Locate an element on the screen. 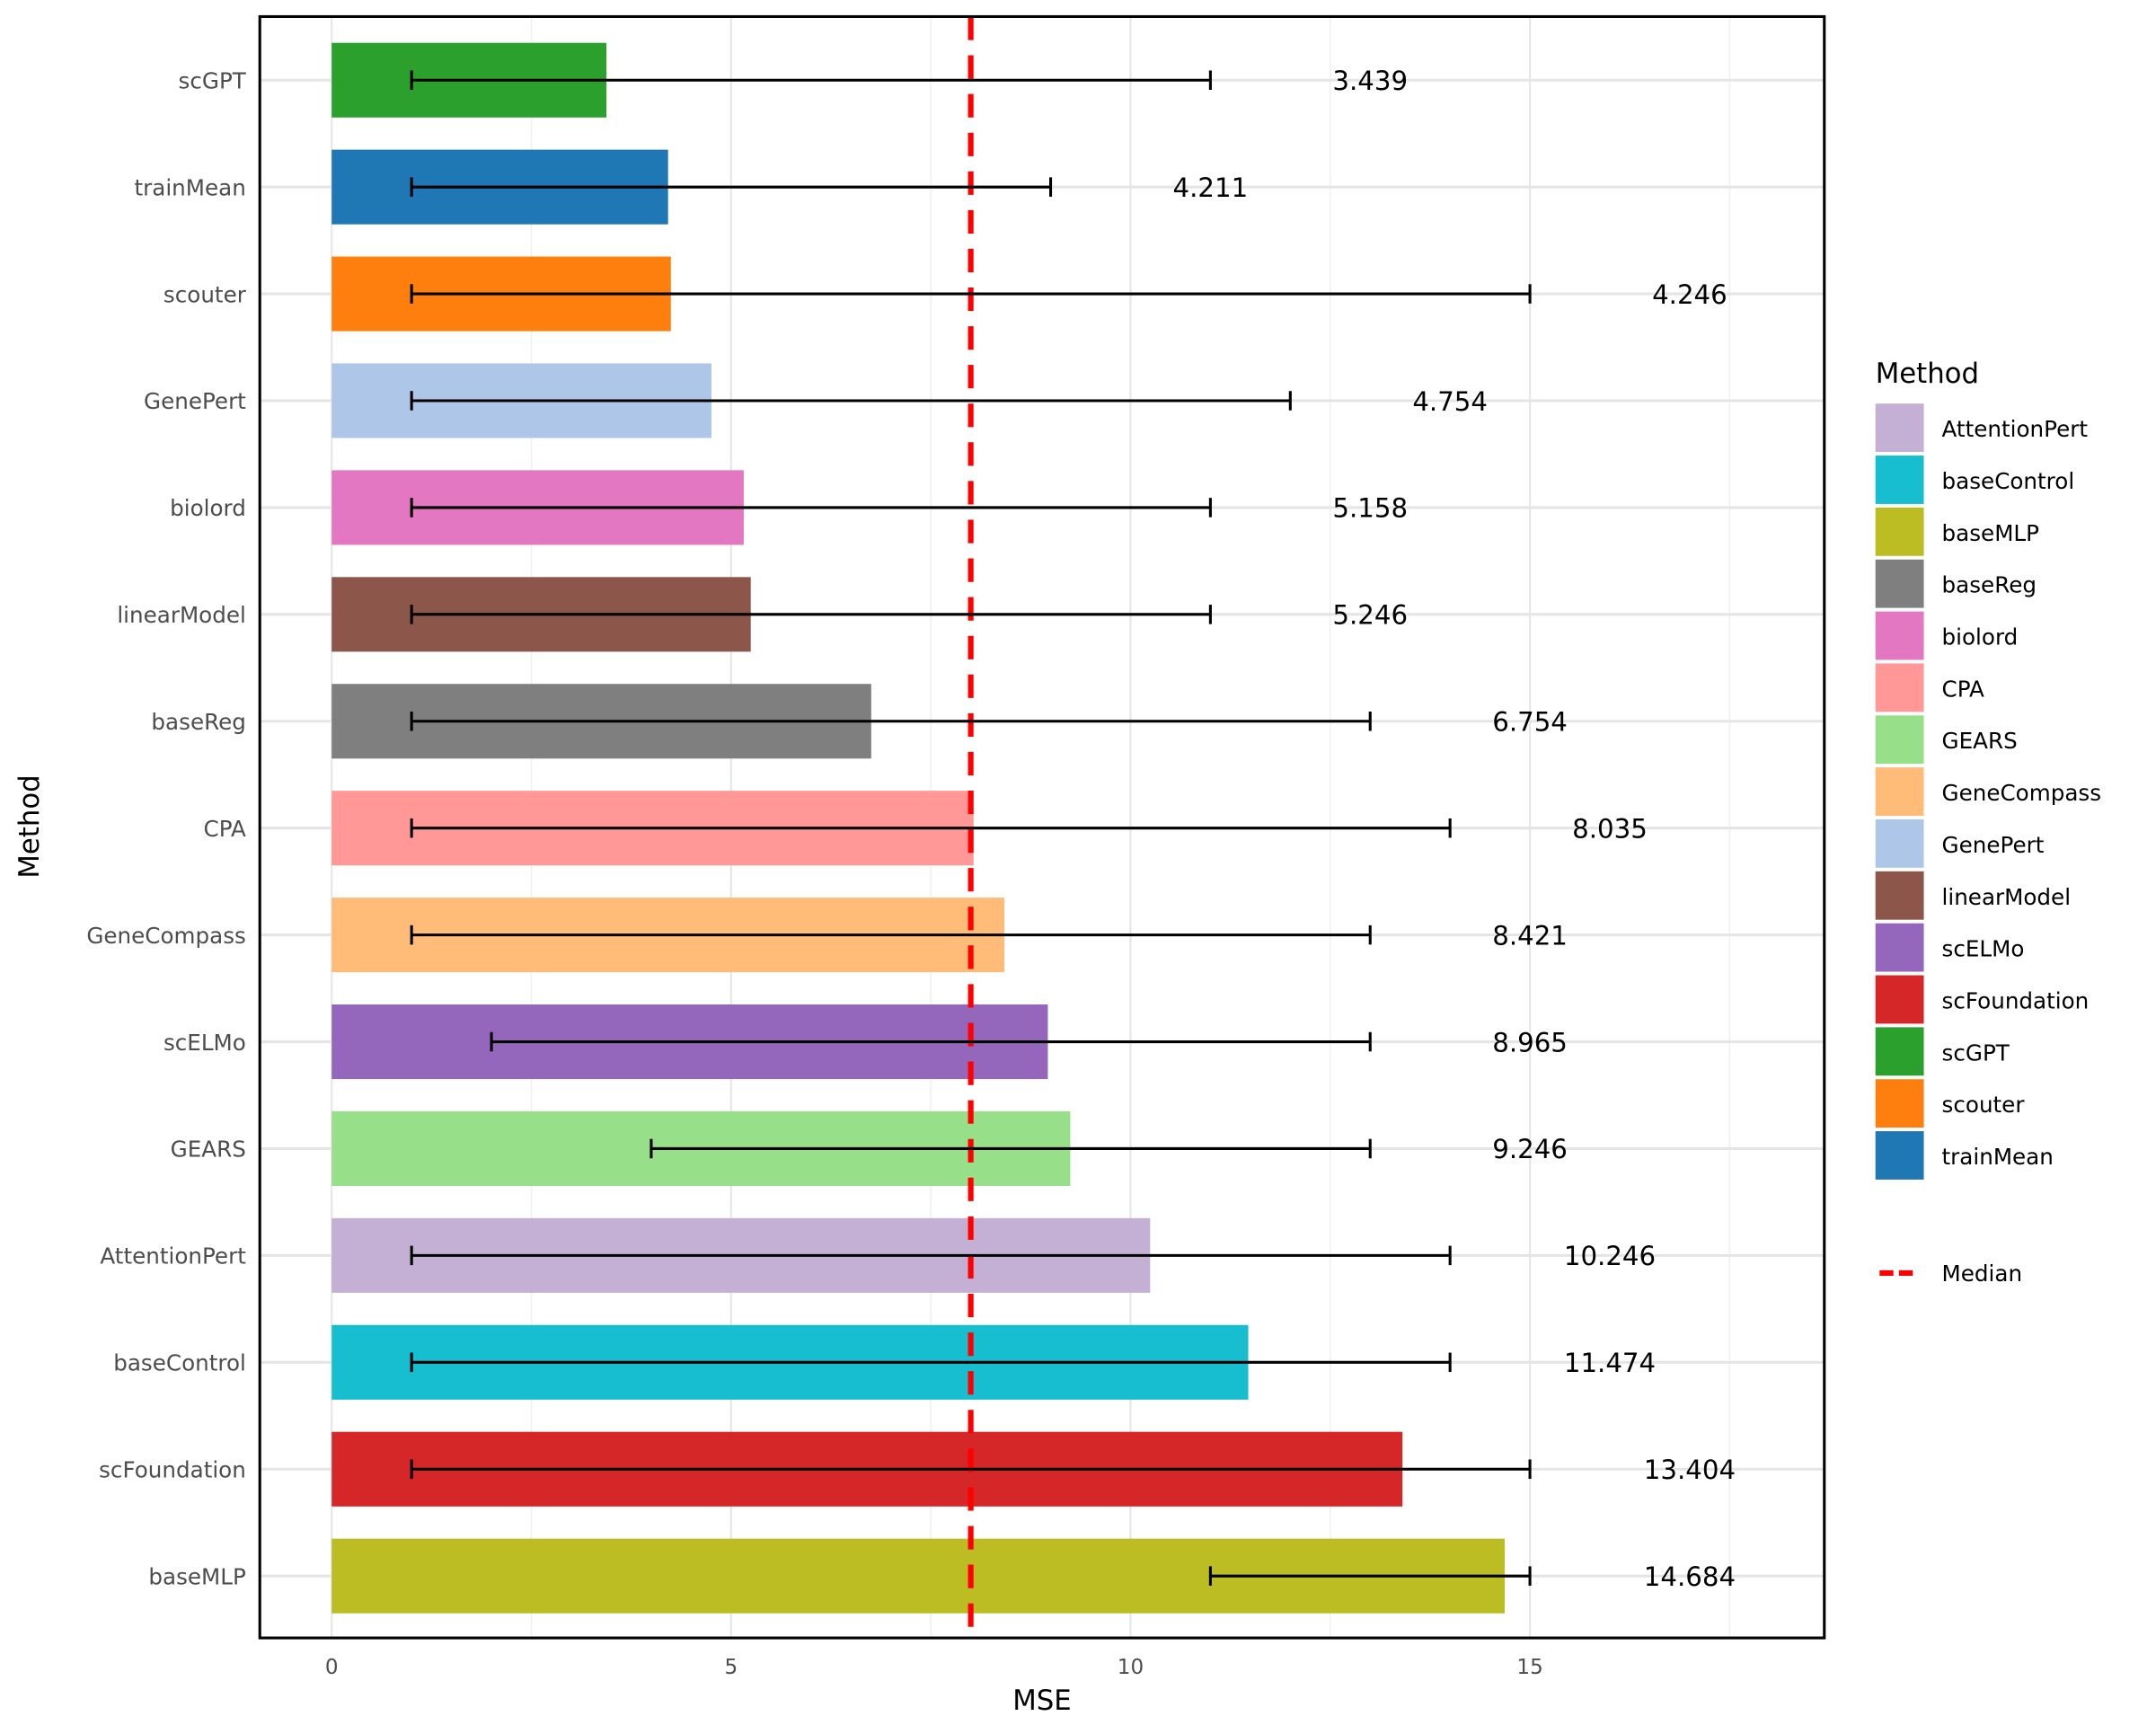 This screenshot has height=1725, width=2156. legend-label-linearModel: linearModel is located at coordinates (2007, 897).